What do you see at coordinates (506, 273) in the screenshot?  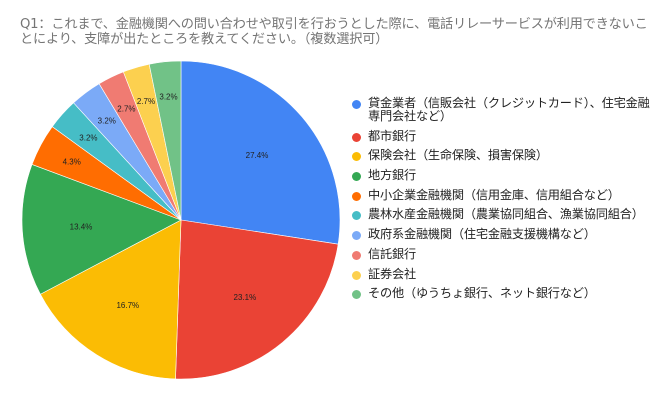 I see `legend-item: 証券会社` at bounding box center [506, 273].